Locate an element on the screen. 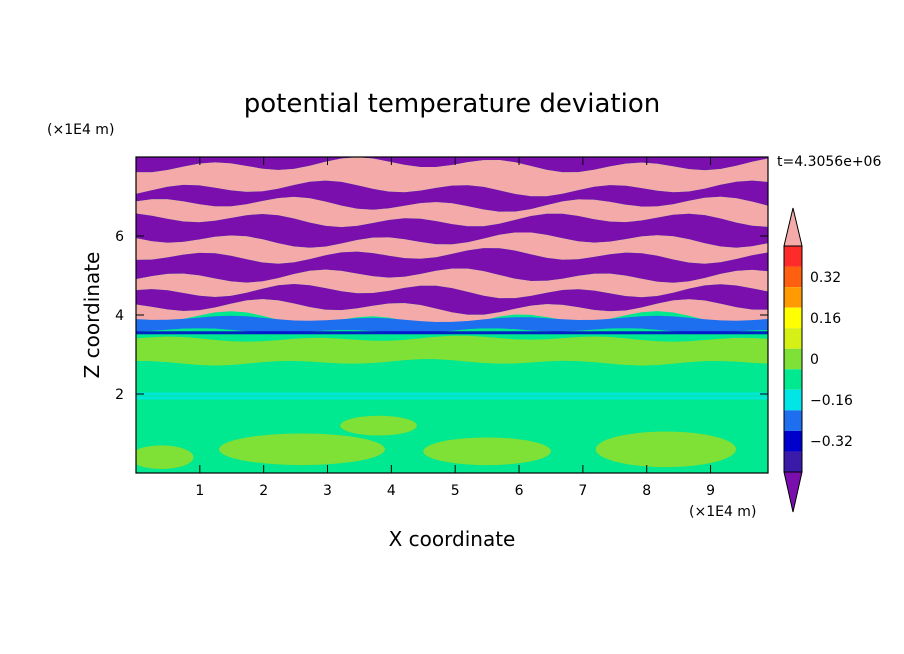 The image size is (904, 654). x-tick-label: 5 is located at coordinates (455, 491).